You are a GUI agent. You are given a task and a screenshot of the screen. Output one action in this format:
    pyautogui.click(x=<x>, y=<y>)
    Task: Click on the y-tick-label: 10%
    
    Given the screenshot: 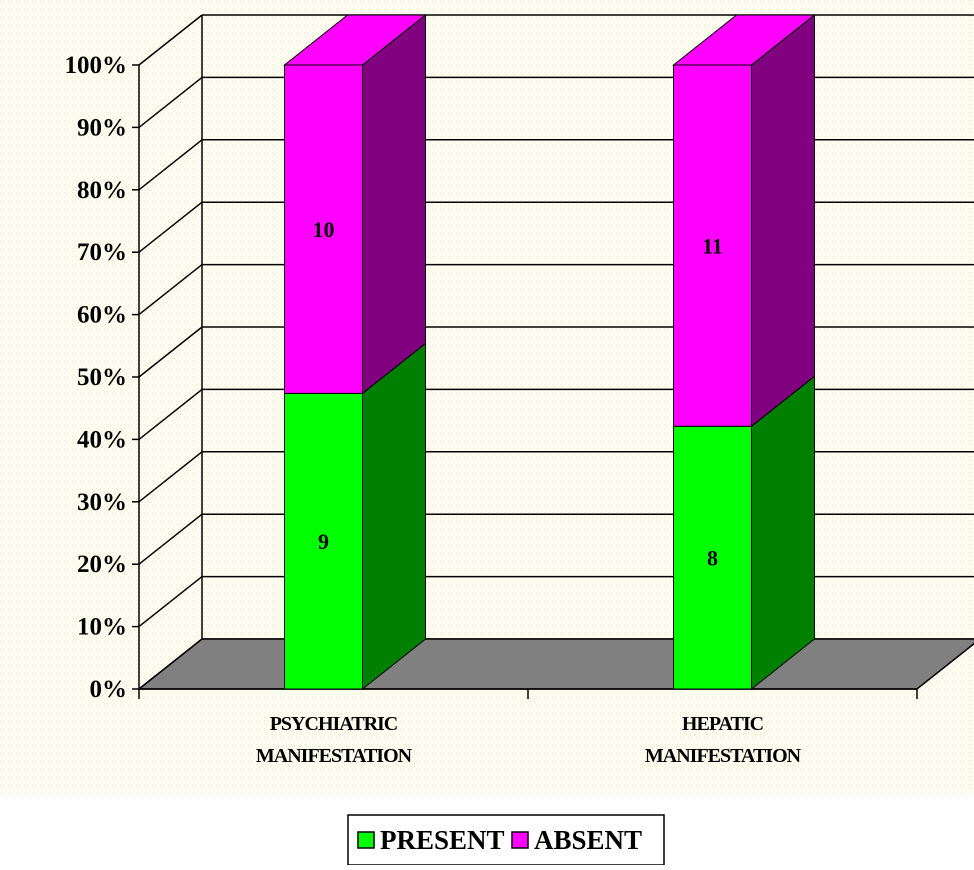 What is the action you would take?
    pyautogui.click(x=102, y=627)
    